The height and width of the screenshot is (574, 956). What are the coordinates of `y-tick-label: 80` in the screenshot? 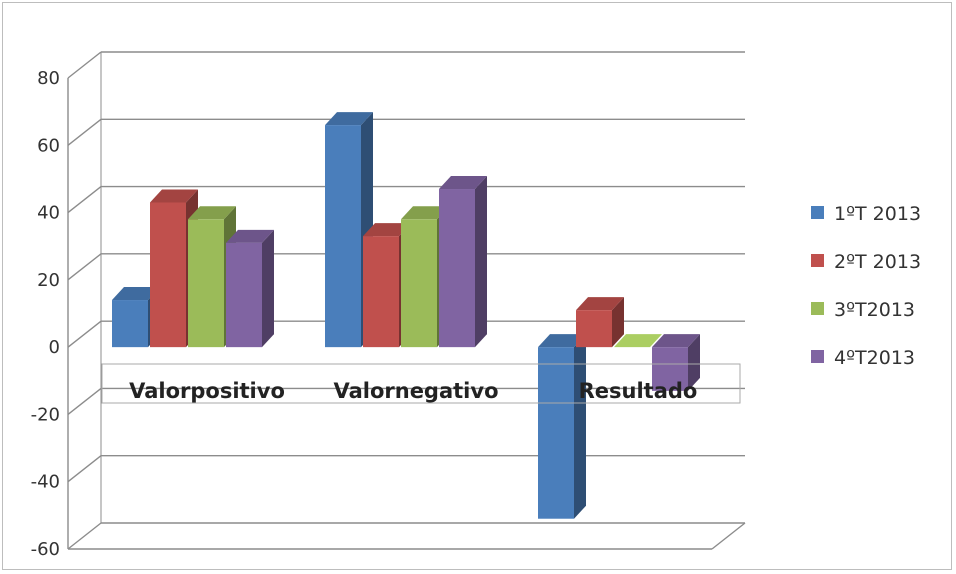 It's located at (48, 78).